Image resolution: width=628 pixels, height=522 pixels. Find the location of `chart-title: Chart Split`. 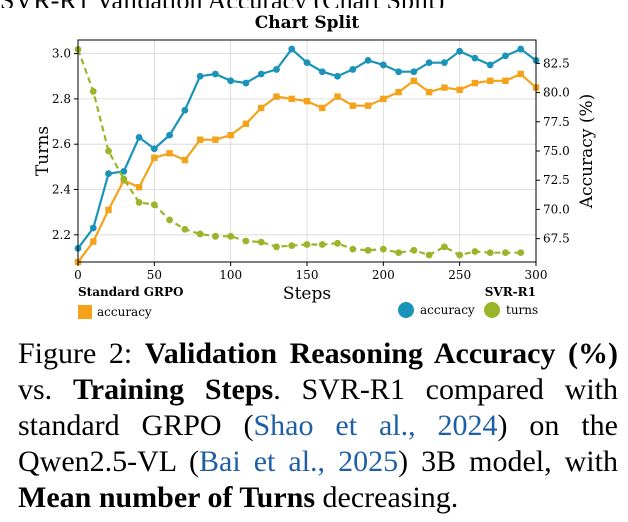

chart-title: Chart Split is located at coordinates (307, 23).